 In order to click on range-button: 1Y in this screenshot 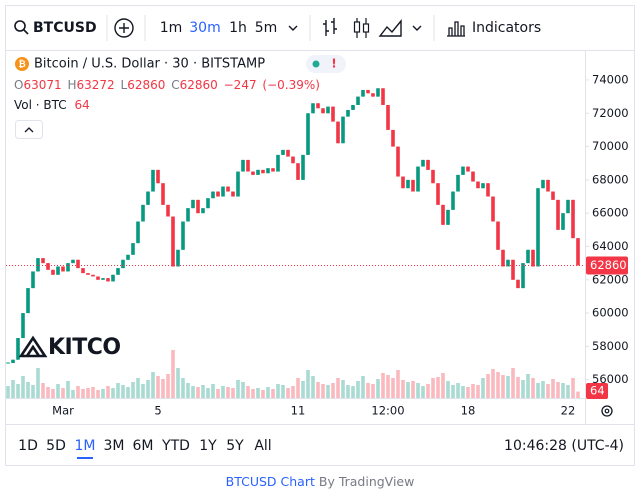, I will do `click(208, 446)`.